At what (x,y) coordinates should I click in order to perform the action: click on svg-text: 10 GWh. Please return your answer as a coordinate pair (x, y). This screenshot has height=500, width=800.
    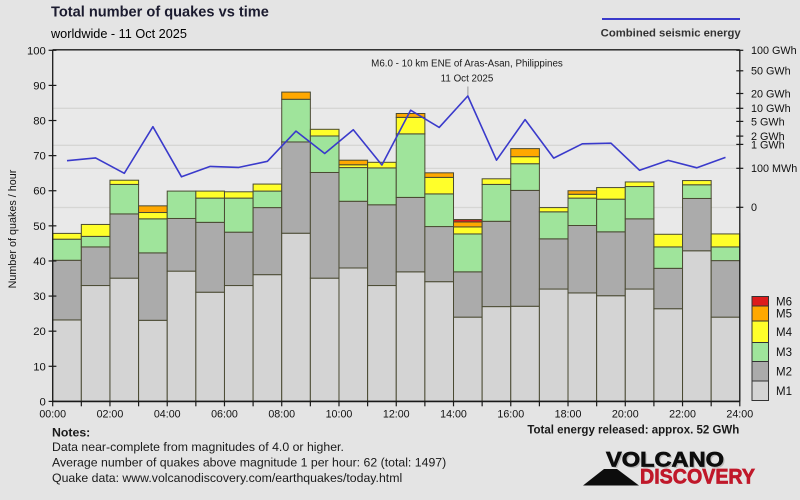
    Looking at the image, I should click on (771, 109).